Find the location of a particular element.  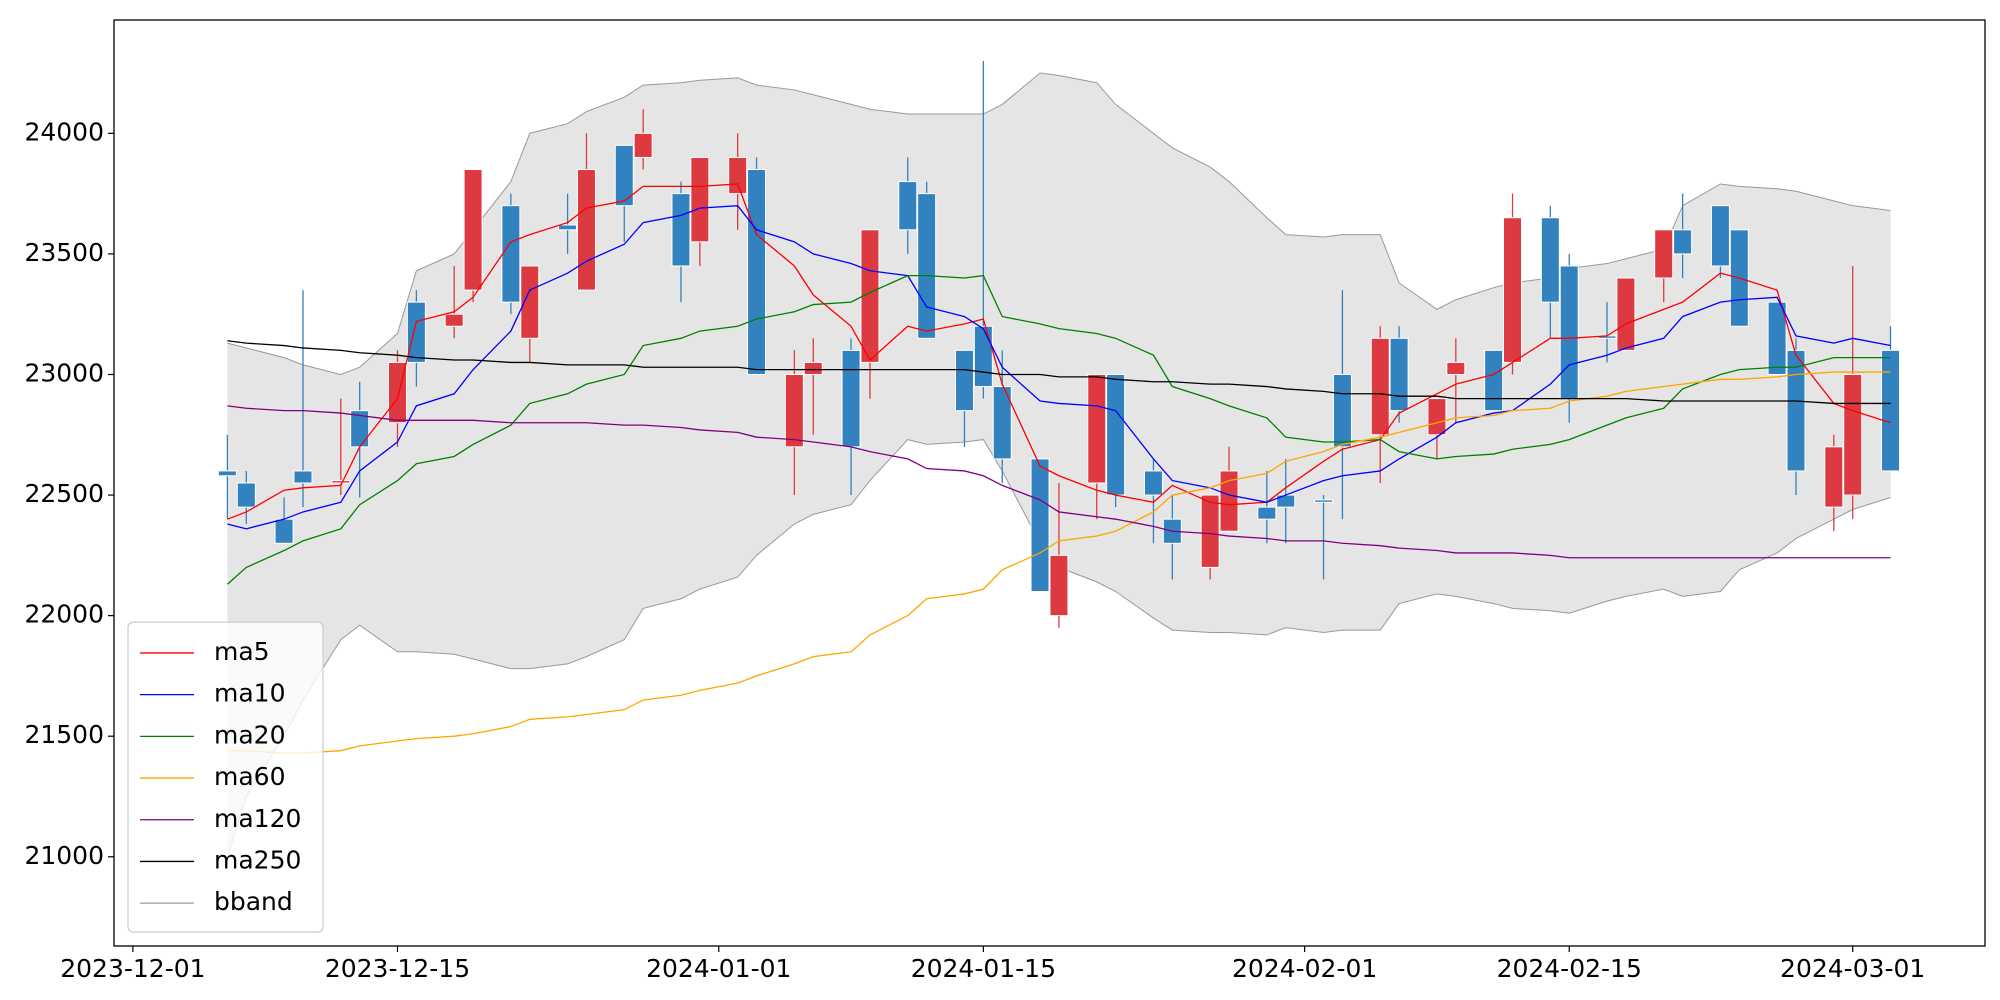

y-tick-label: 24000 is located at coordinates (64, 131).